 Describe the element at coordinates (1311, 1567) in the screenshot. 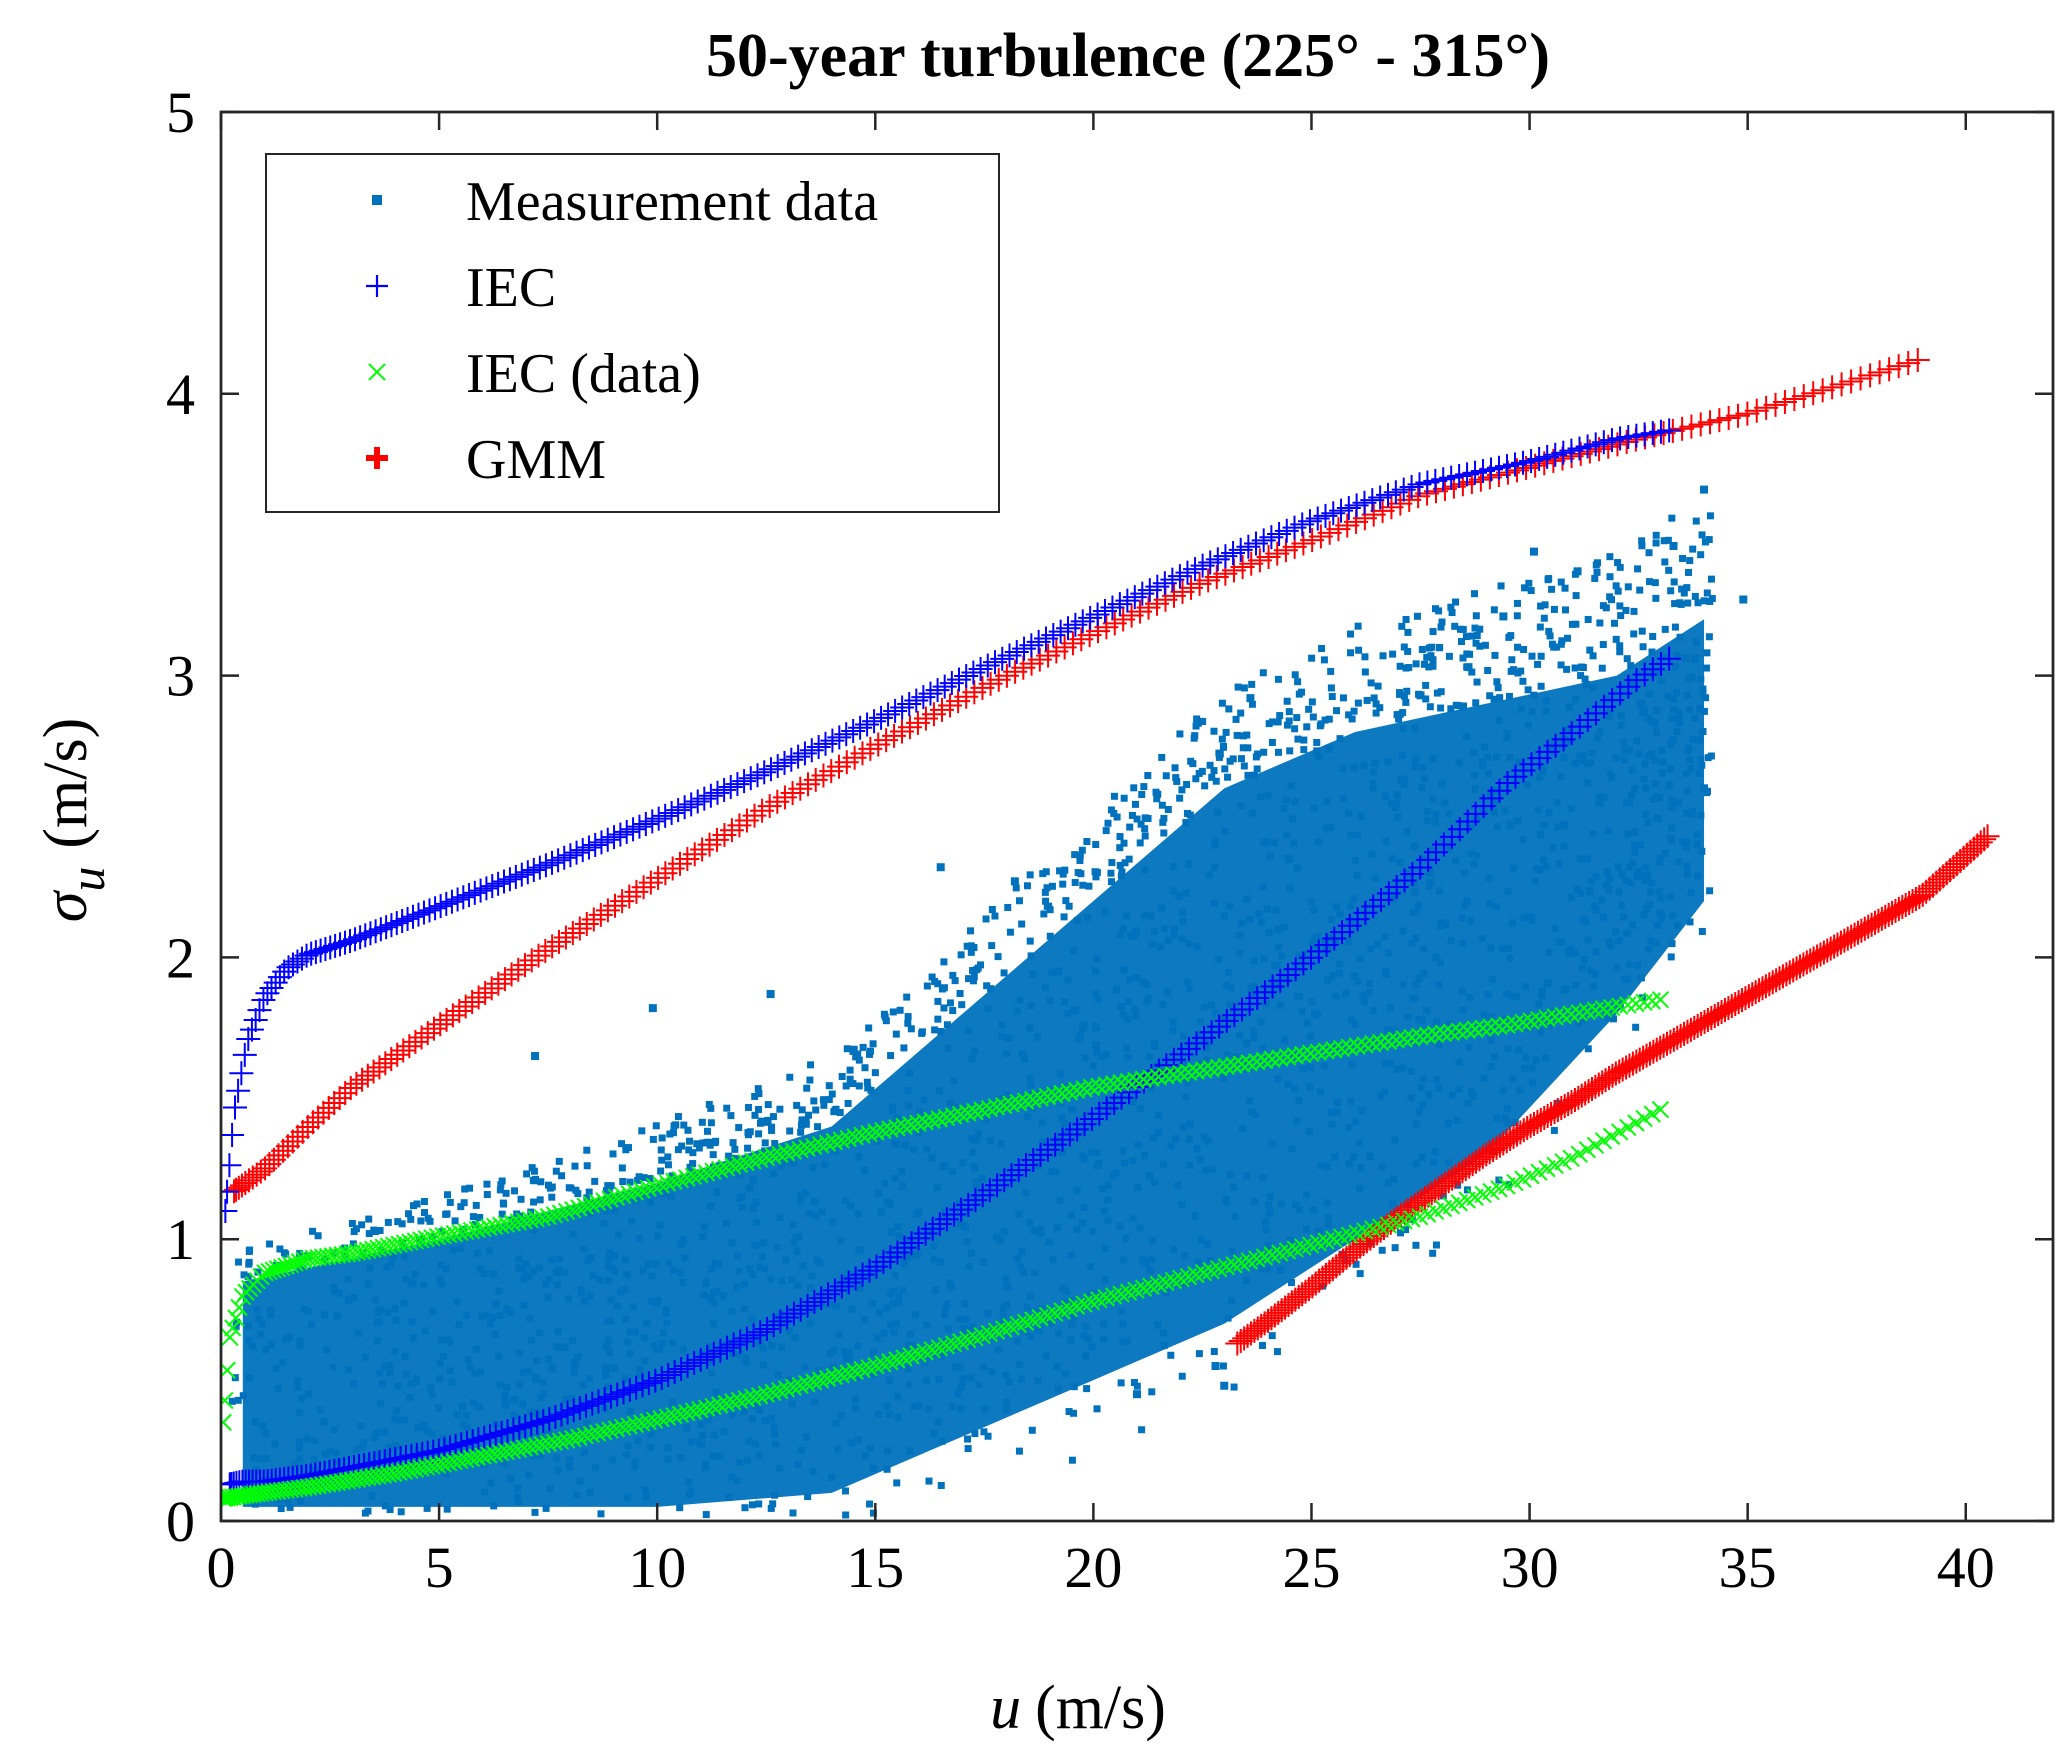

I see `x-tick-label: 25` at that location.